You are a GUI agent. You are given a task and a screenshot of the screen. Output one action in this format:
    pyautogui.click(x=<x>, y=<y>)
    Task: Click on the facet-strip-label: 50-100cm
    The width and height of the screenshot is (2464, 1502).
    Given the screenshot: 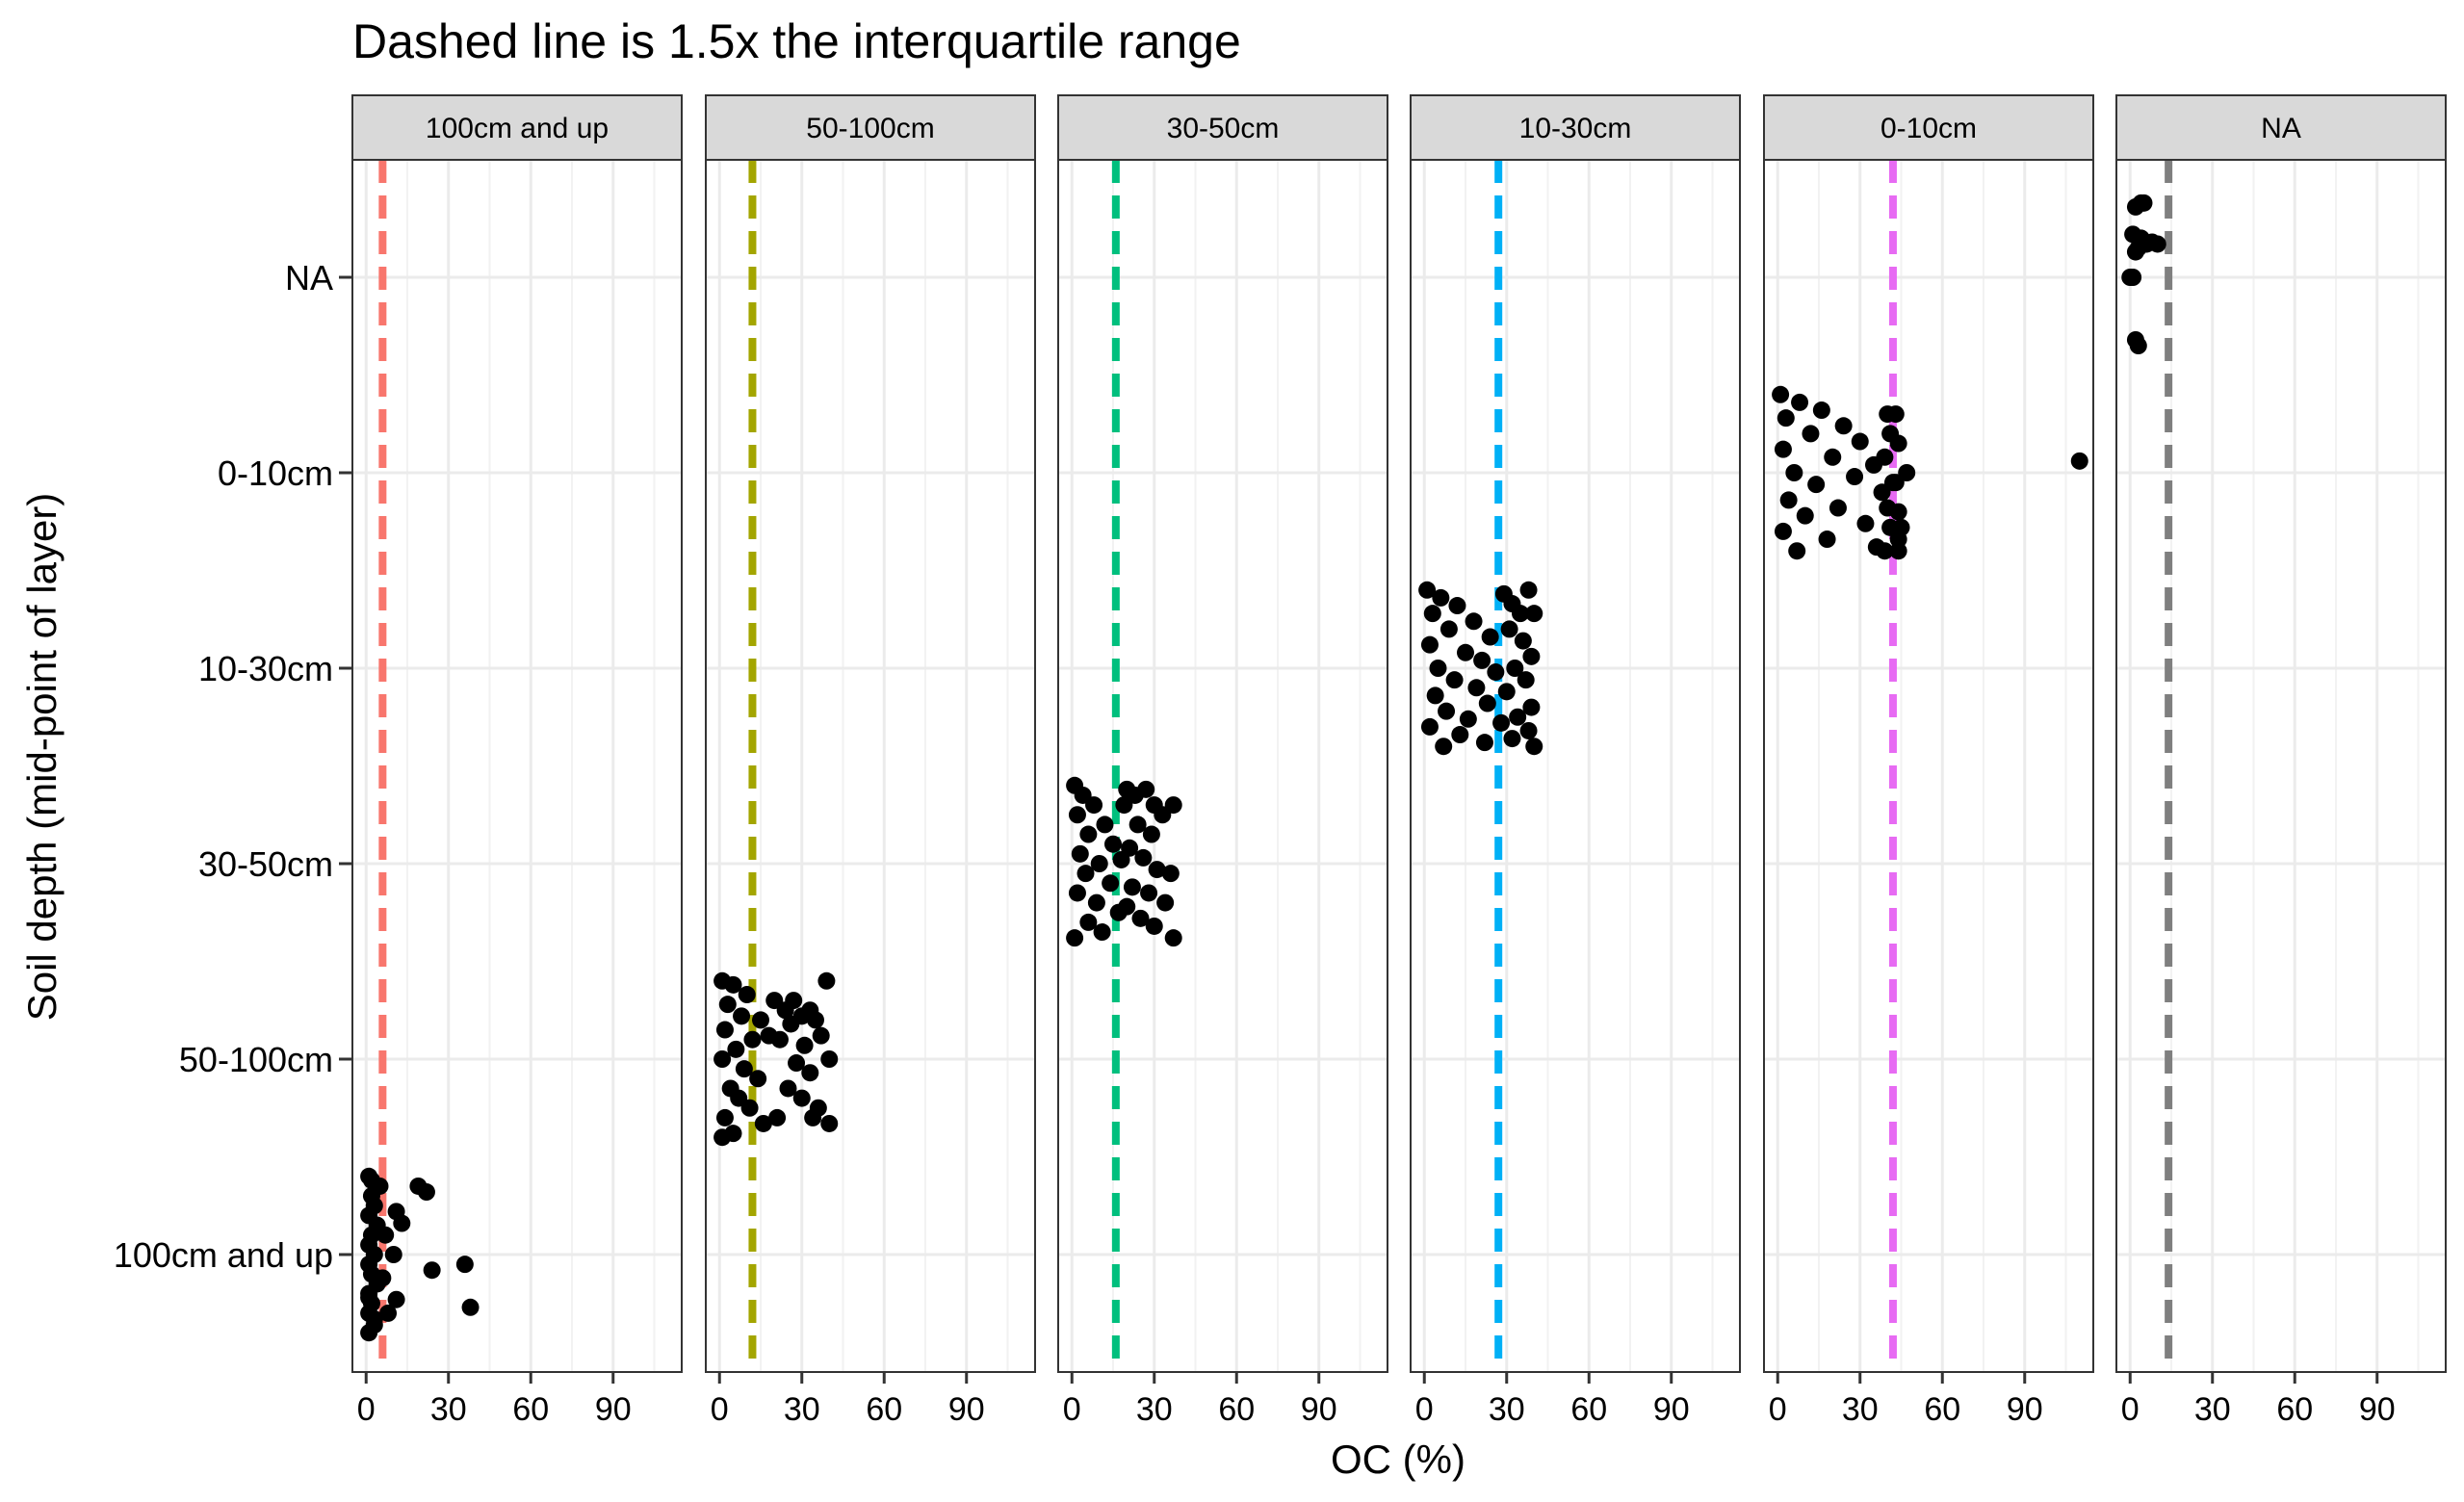 What is the action you would take?
    pyautogui.click(x=870, y=128)
    